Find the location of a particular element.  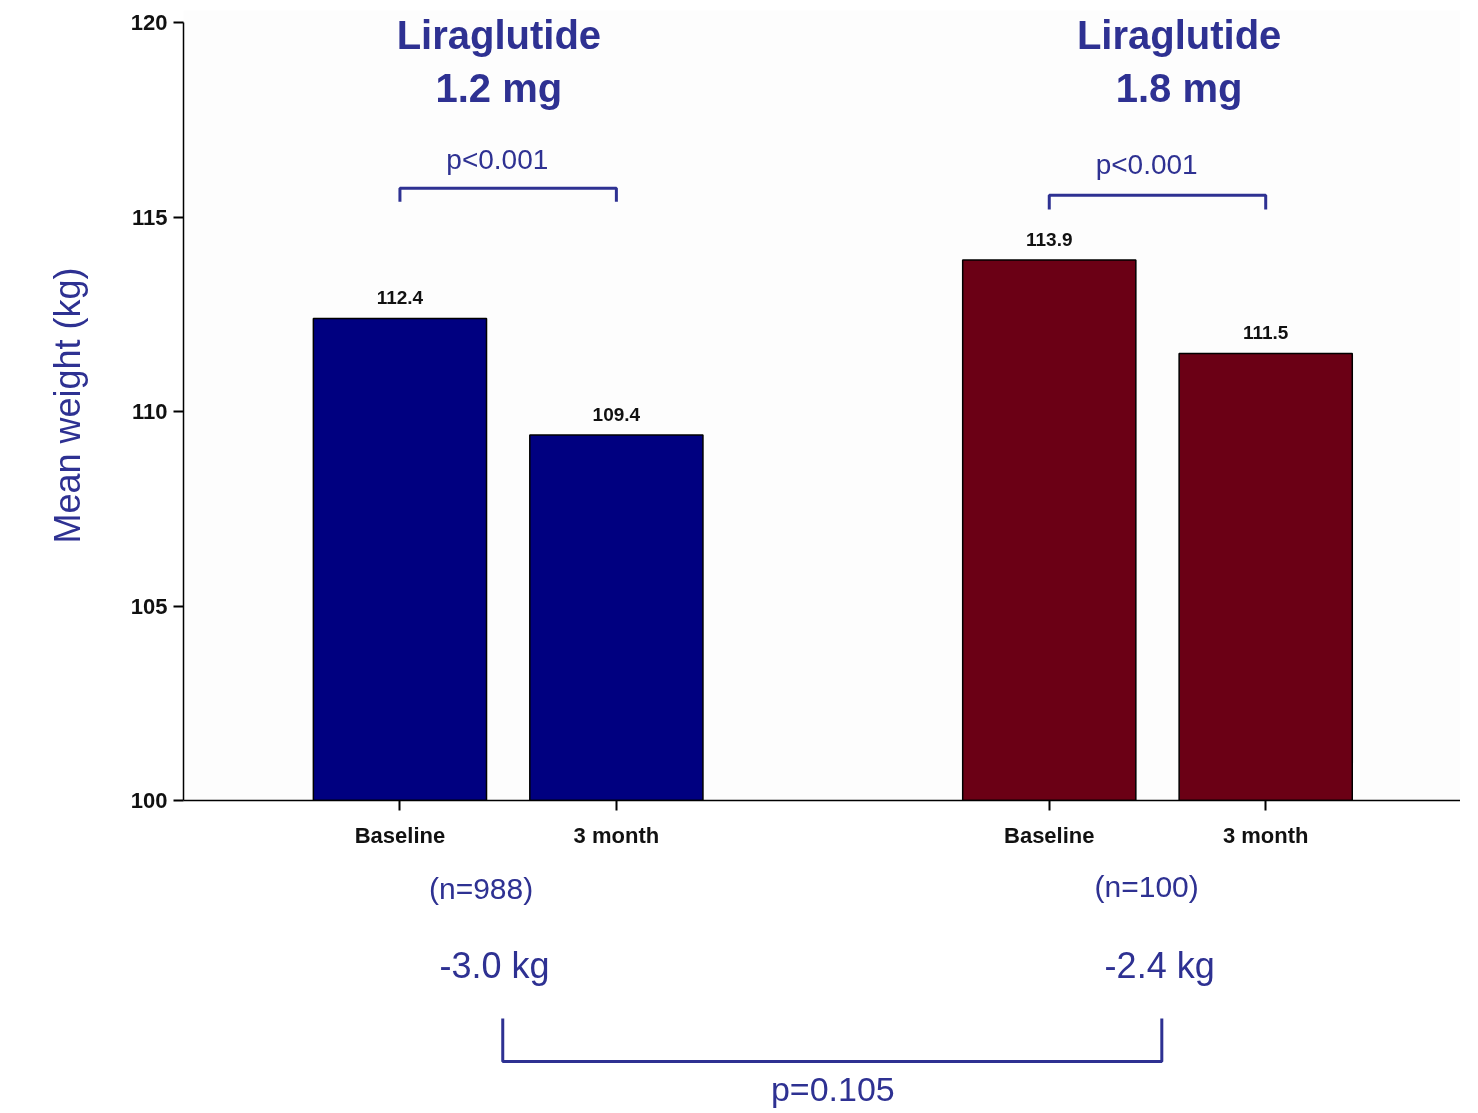

data-label: 109.4 is located at coordinates (616, 415).